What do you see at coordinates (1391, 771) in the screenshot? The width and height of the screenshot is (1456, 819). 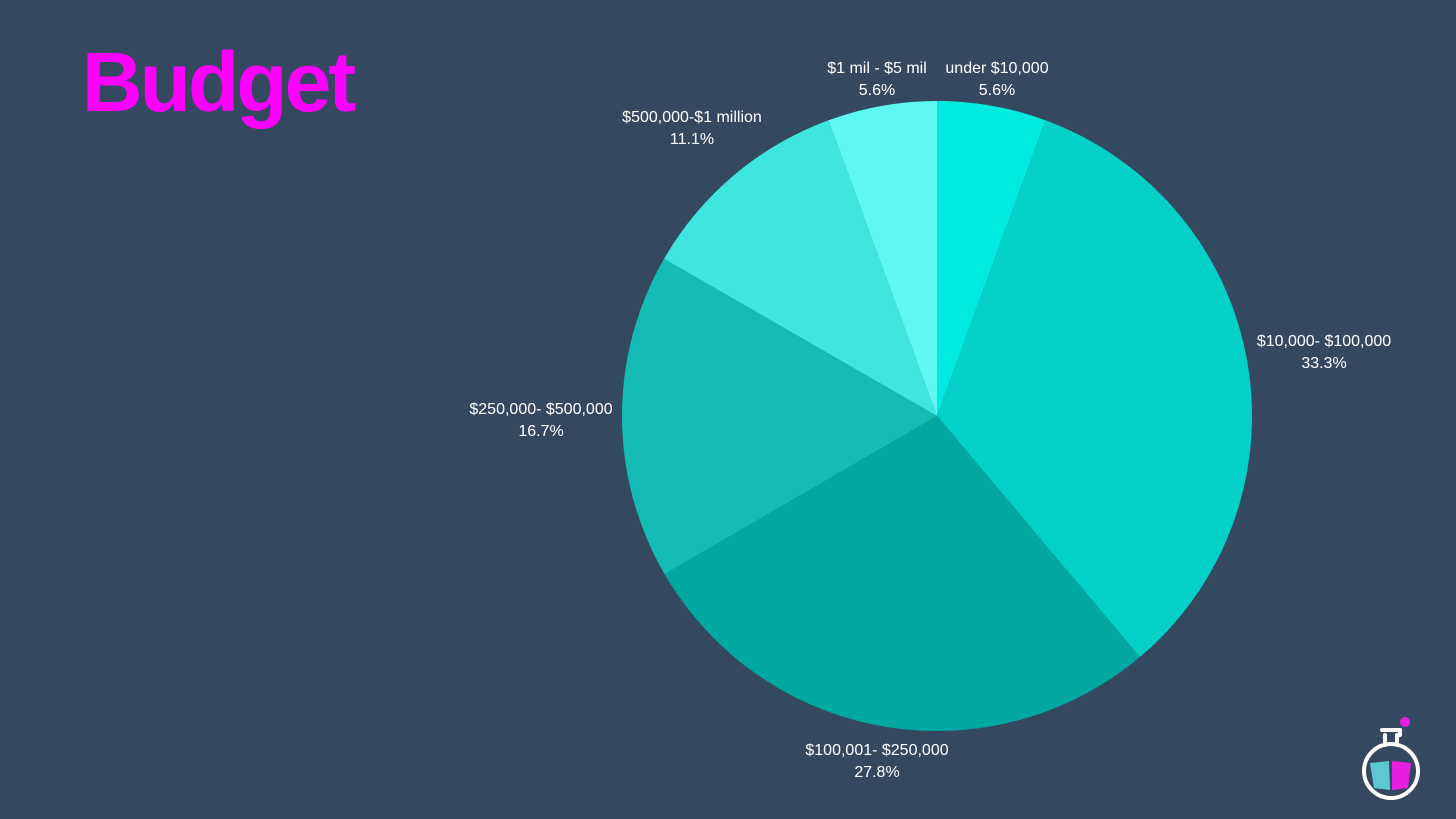 I see `logo-flask-body` at bounding box center [1391, 771].